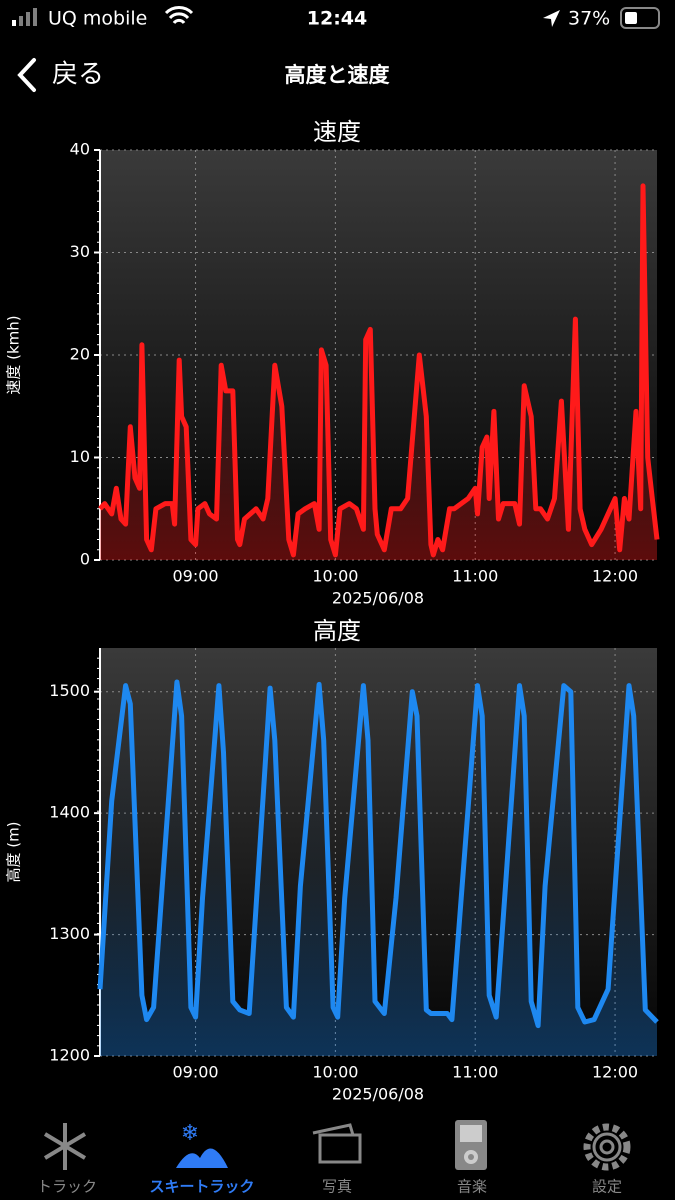 Image resolution: width=675 pixels, height=1200 pixels. I want to click on settings-icon, so click(607, 1147).